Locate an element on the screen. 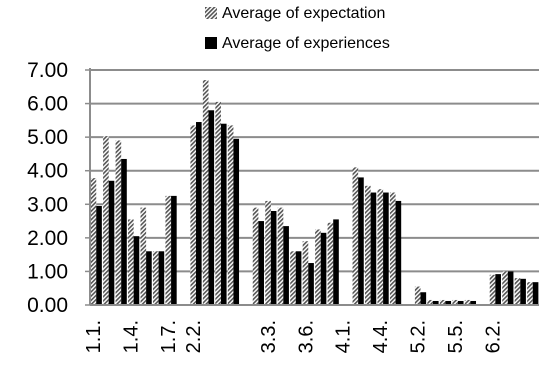  y-tick-label: 4.00 is located at coordinates (47, 171).